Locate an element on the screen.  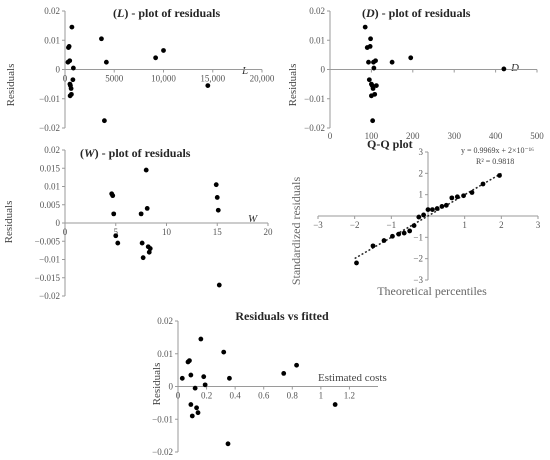
panel-d-xtick-label: 500 is located at coordinates (537, 136).